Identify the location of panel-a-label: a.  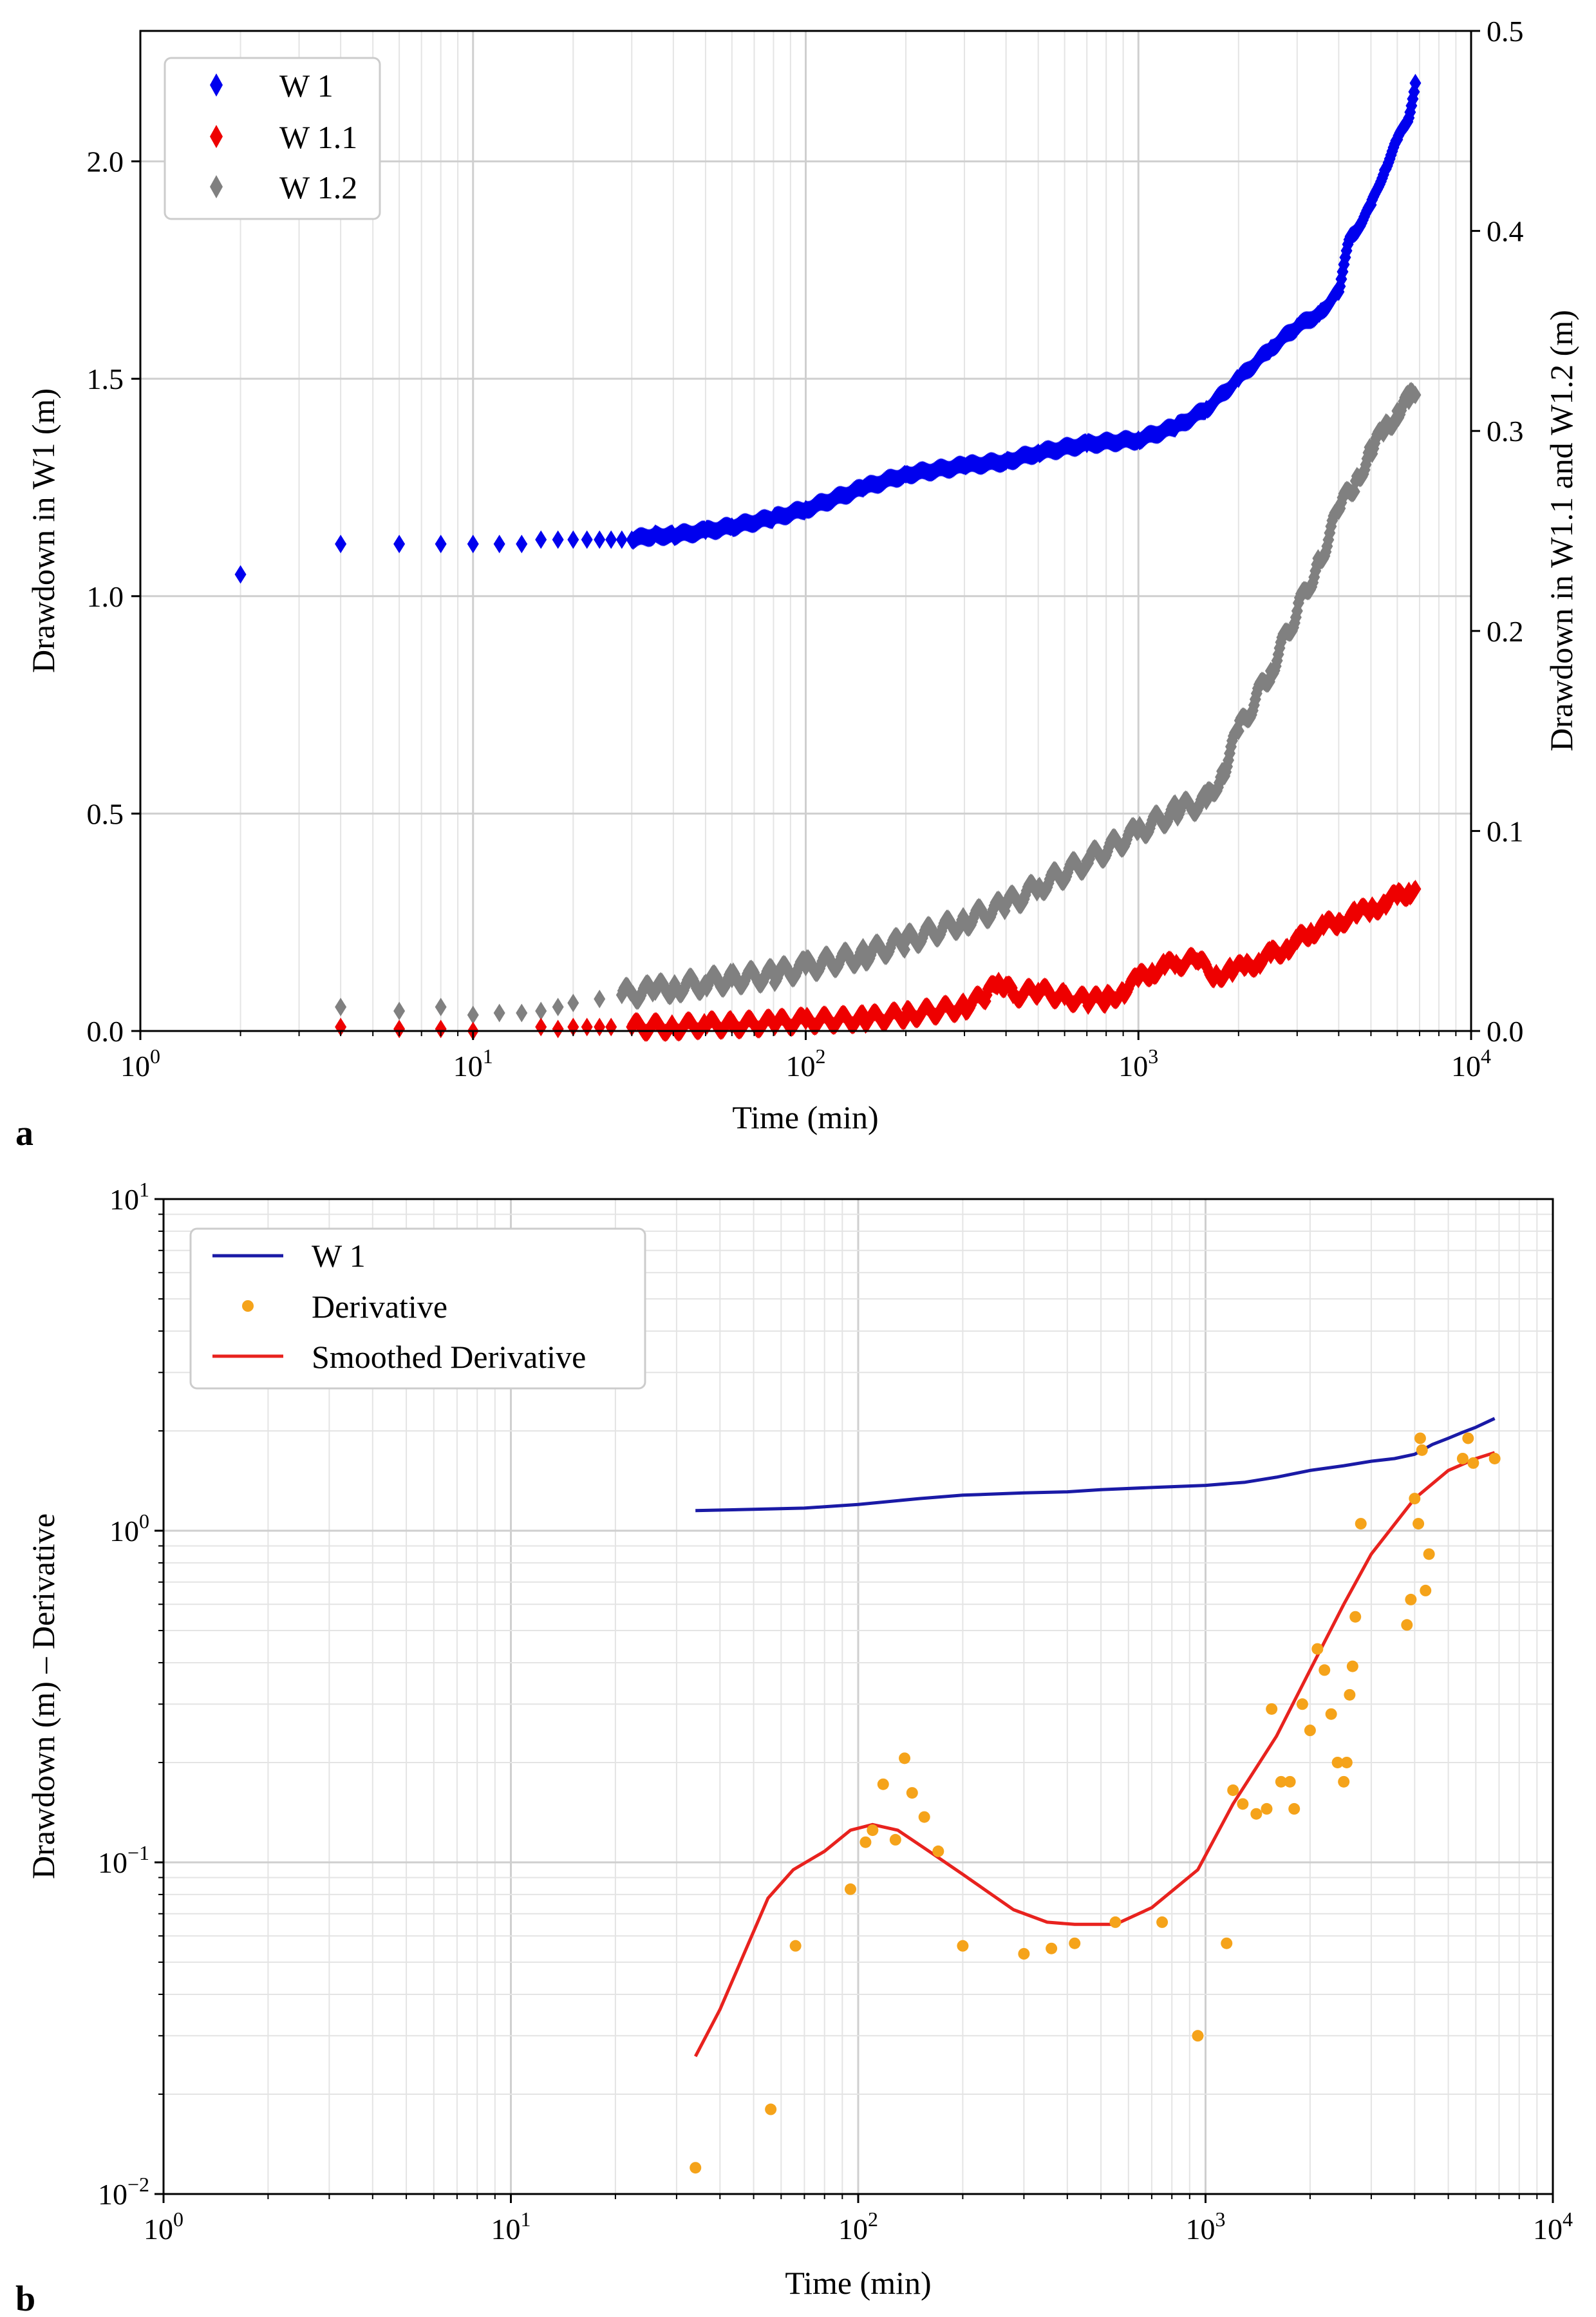
(24, 1133).